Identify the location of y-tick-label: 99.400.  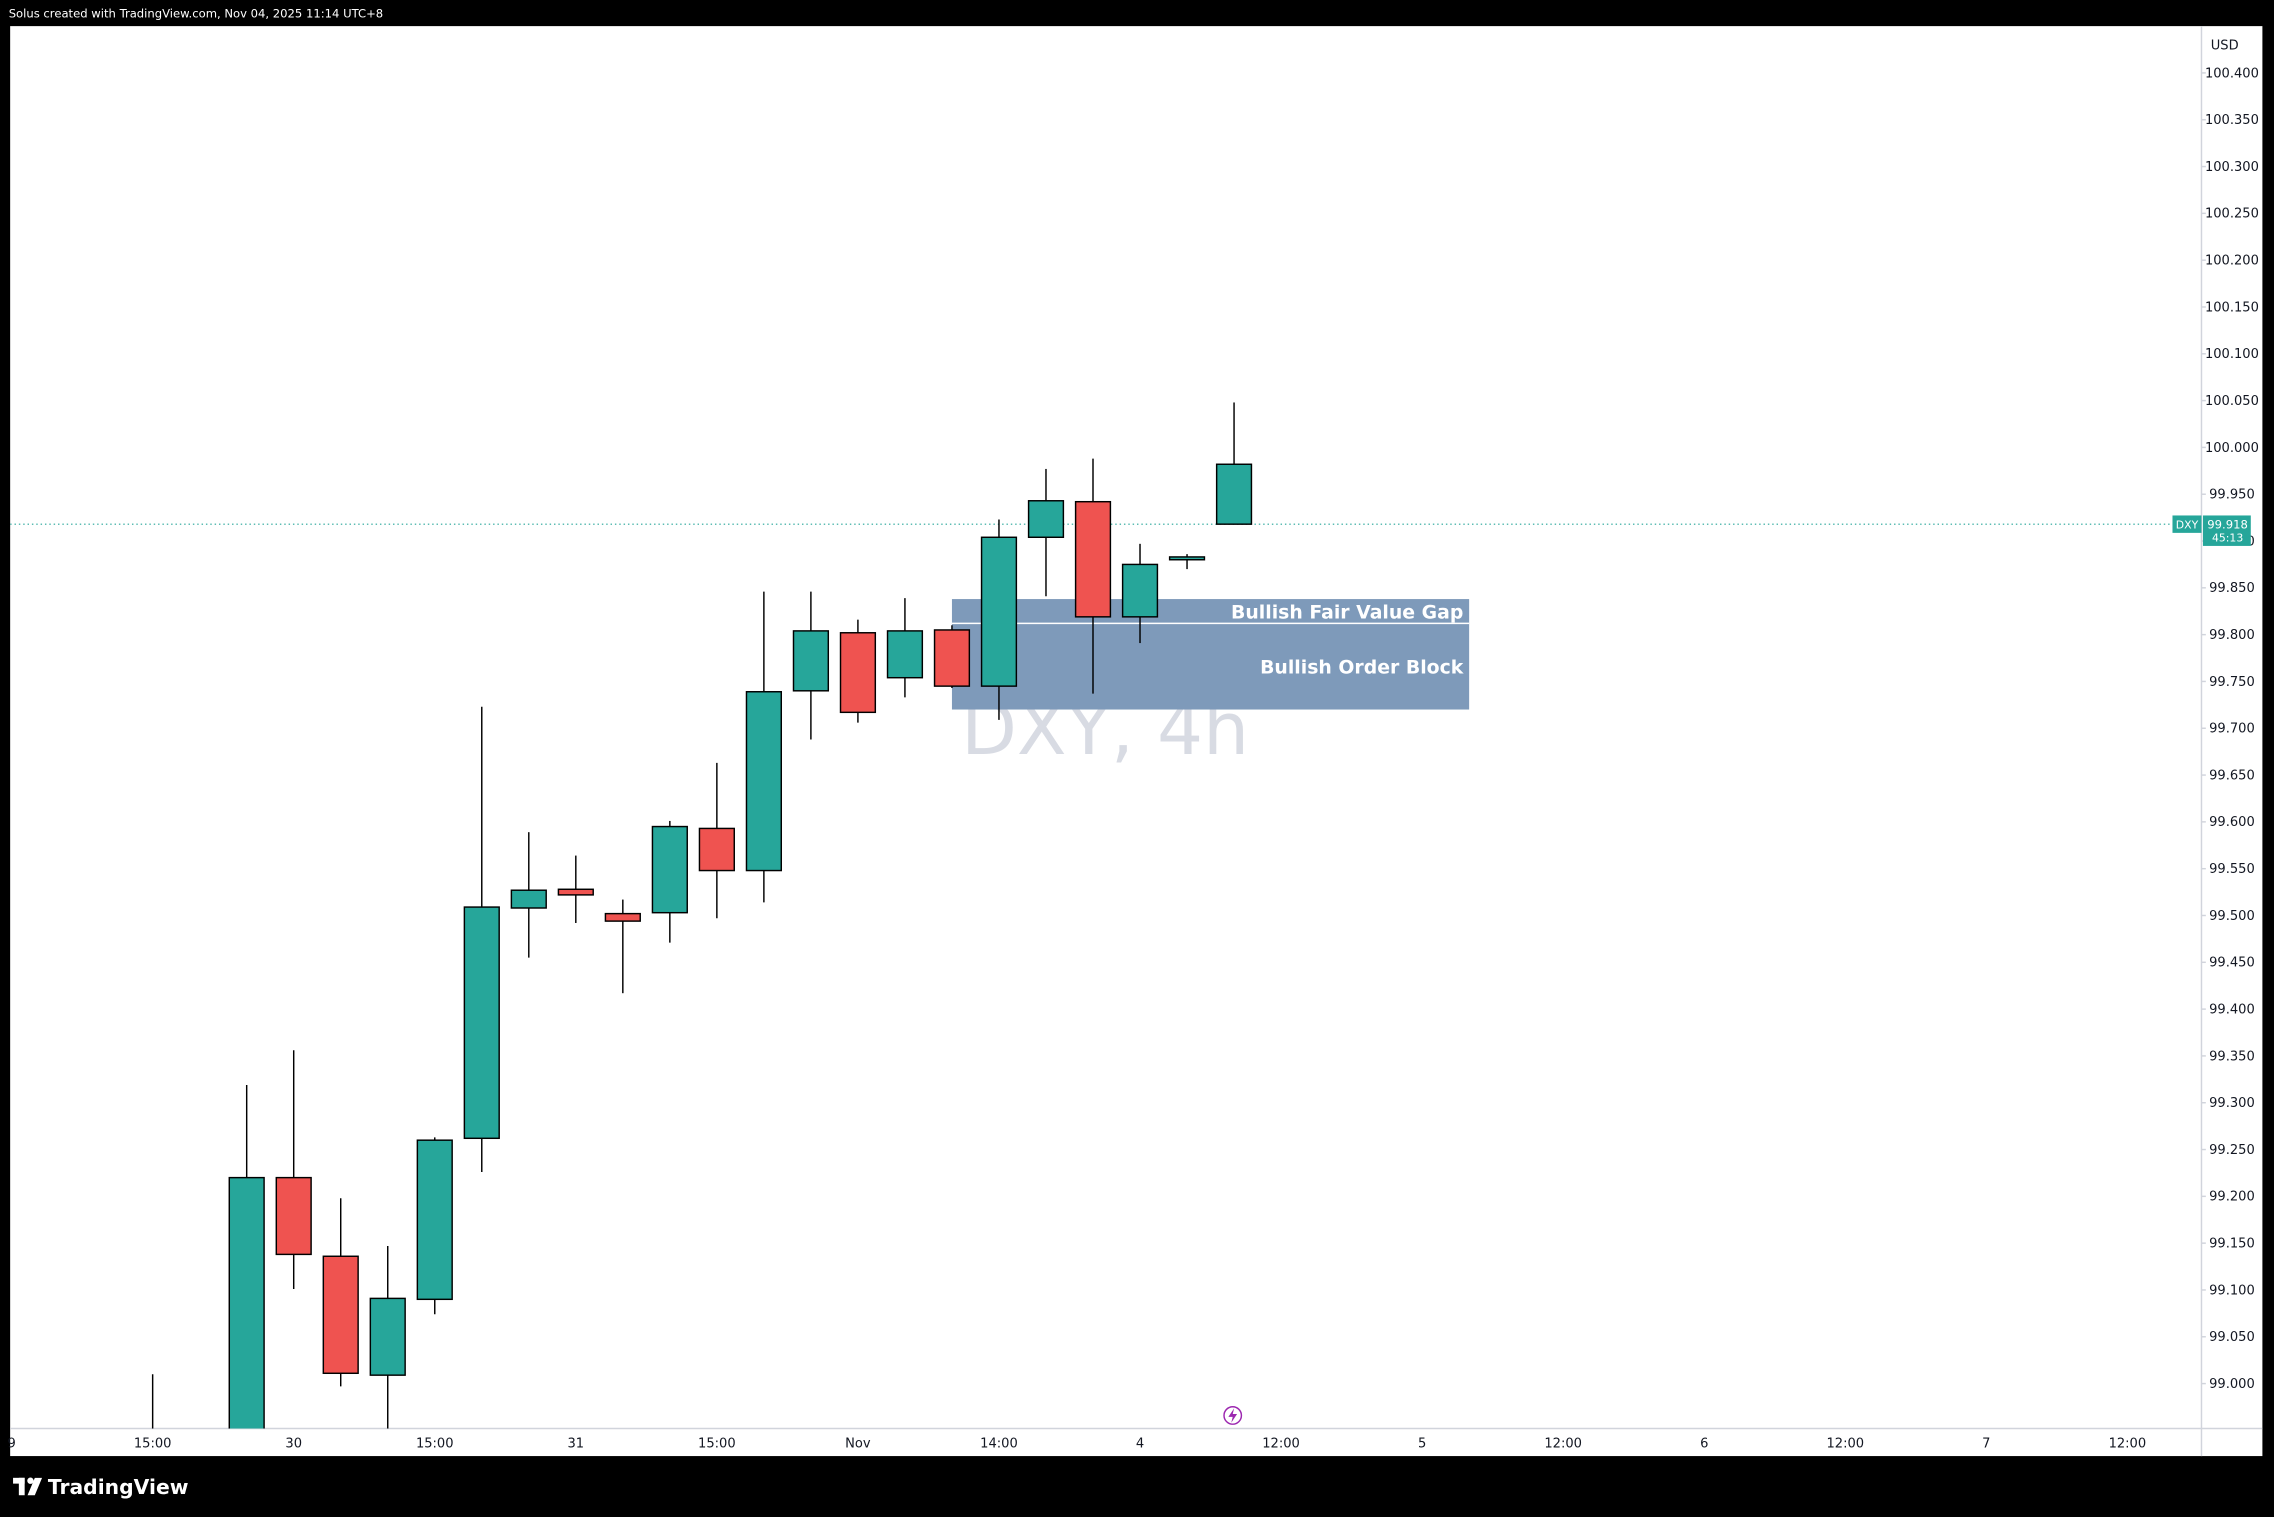
(2232, 1009).